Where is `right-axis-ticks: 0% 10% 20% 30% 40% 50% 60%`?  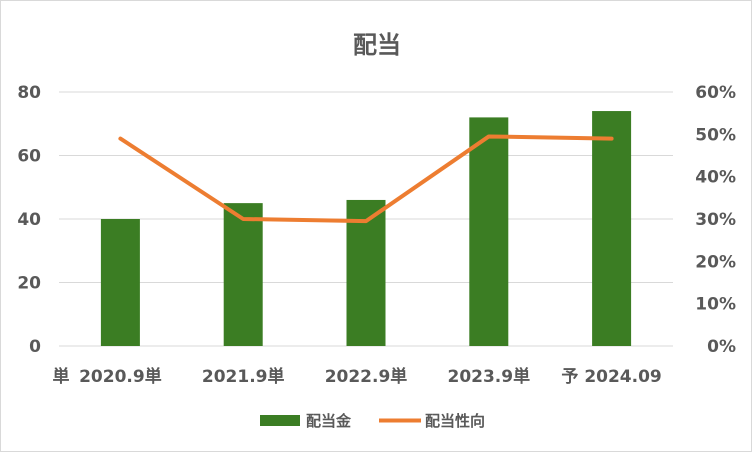 right-axis-ticks: 0% 10% 20% 30% 40% 50% 60% is located at coordinates (715, 220).